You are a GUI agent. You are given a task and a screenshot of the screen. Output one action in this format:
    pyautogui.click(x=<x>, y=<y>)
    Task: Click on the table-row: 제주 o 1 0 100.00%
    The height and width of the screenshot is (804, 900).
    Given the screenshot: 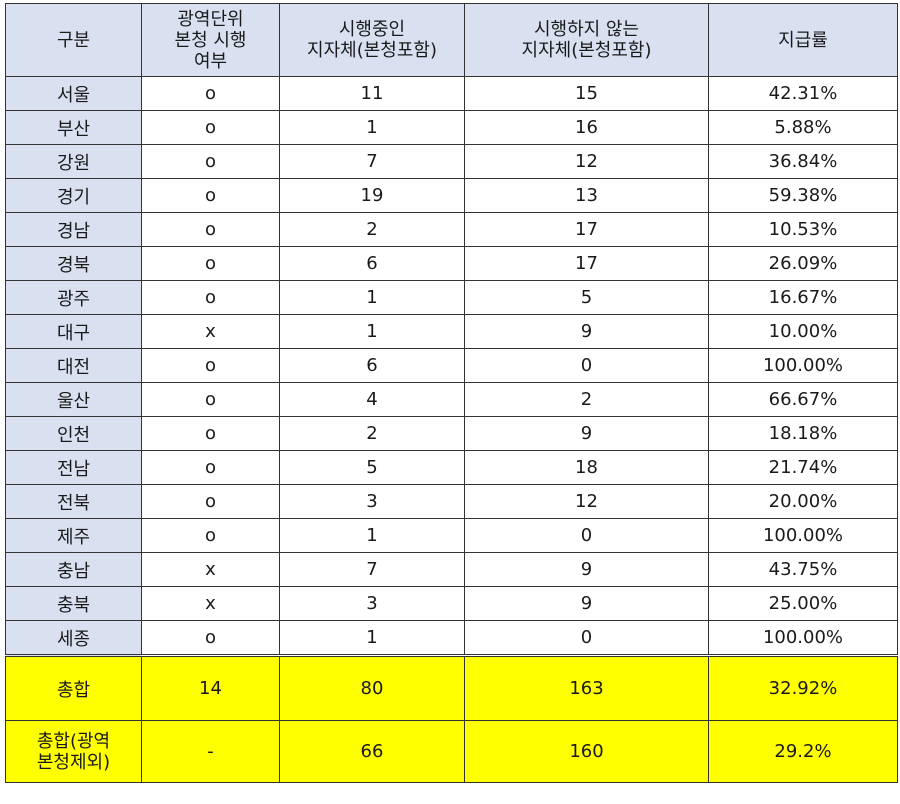 What is the action you would take?
    pyautogui.click(x=451, y=535)
    